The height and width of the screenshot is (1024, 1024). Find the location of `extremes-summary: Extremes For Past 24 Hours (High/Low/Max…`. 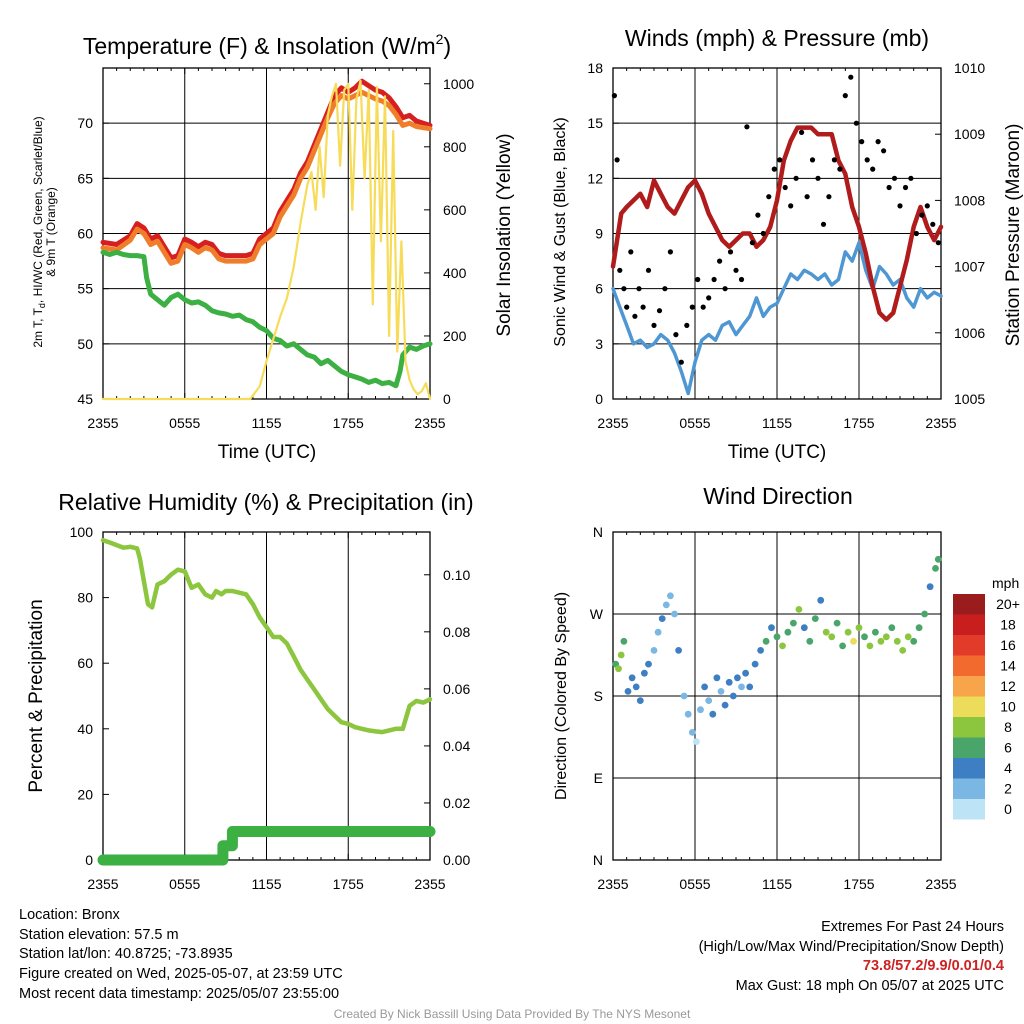

extremes-summary: Extremes For Past 24 Hours (High/Low/Max… is located at coordinates (851, 957).